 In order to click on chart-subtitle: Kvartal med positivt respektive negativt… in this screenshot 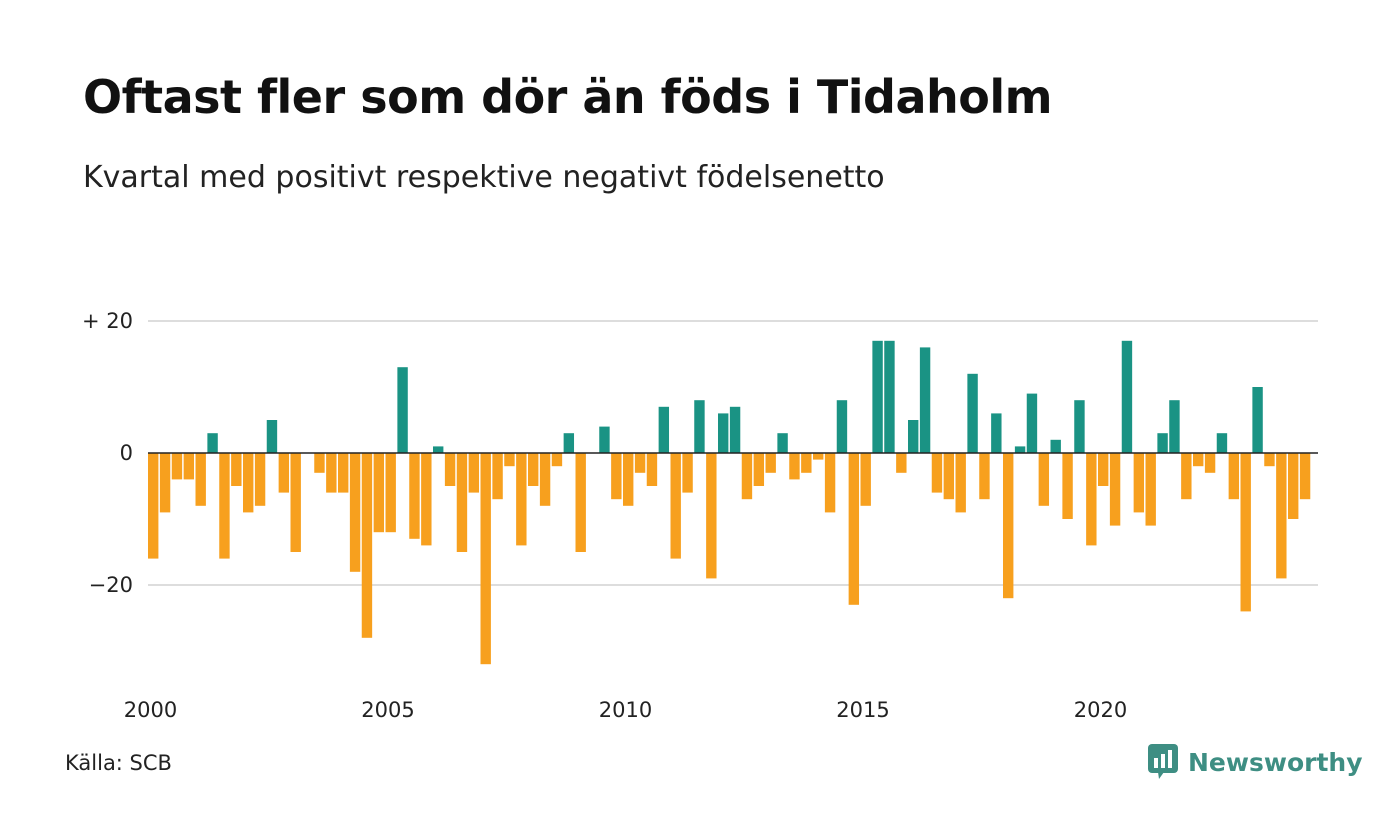, I will do `click(484, 177)`.